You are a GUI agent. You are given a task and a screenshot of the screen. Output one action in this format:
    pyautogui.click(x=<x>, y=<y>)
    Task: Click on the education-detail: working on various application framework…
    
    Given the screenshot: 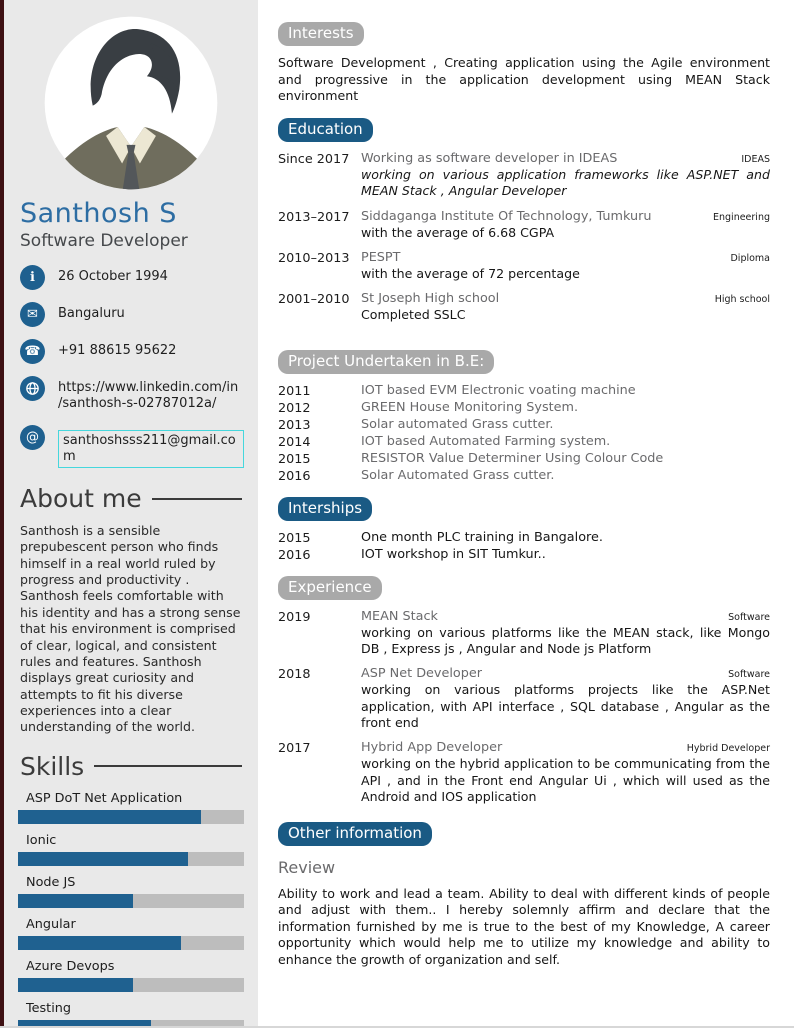 What is the action you would take?
    pyautogui.click(x=565, y=182)
    